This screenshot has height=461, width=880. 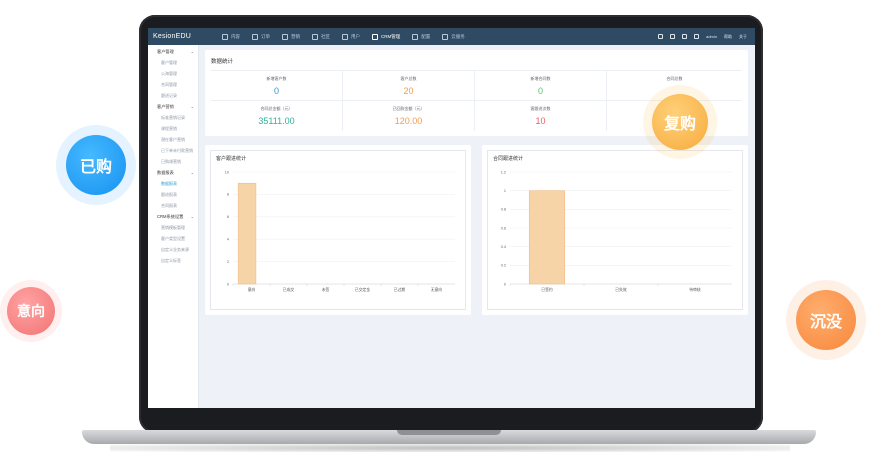 I want to click on y-tick-label: 4, so click(x=228, y=240).